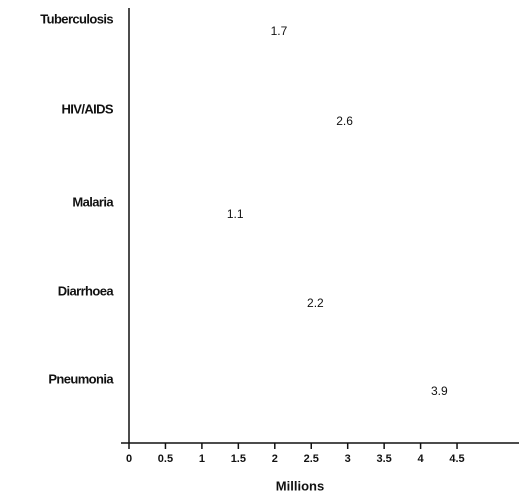 The width and height of the screenshot is (521, 494). I want to click on y-tick-label: Malaria, so click(93, 201).